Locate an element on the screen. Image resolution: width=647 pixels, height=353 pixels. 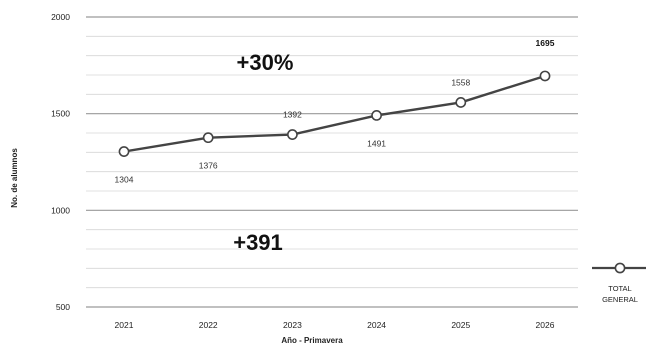
annotation-percent: +30% is located at coordinates (265, 62).